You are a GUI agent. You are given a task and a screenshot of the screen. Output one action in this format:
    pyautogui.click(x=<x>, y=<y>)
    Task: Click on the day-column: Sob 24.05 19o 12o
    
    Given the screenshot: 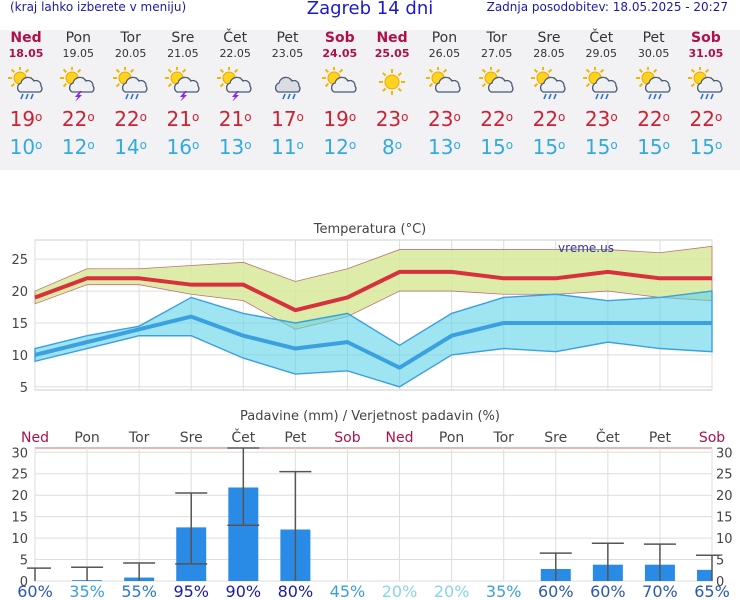 What is the action you would take?
    pyautogui.click(x=340, y=95)
    